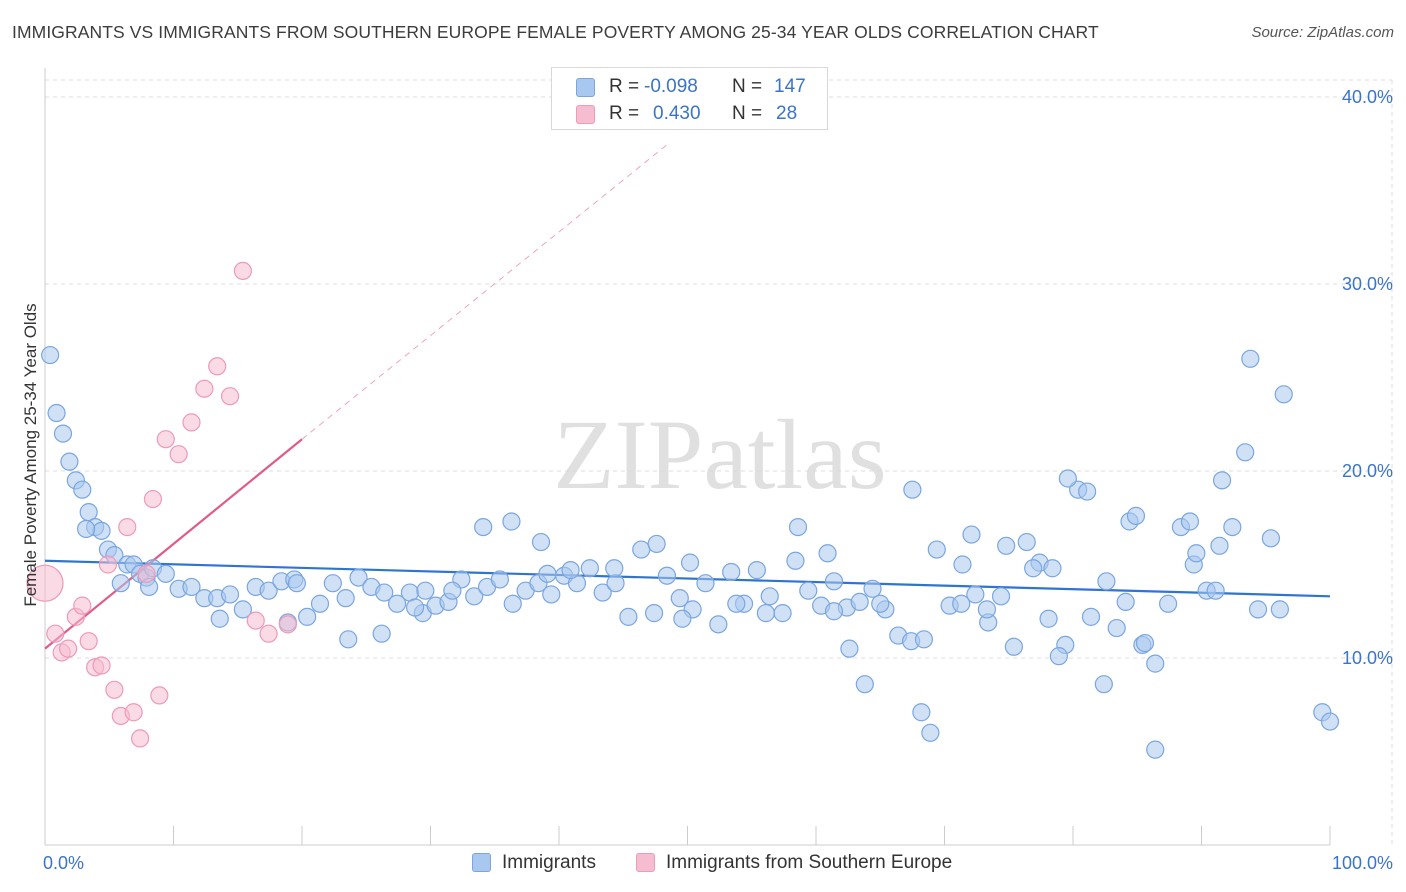 The height and width of the screenshot is (892, 1406). Describe the element at coordinates (1367, 658) in the screenshot. I see `y-tick-label: 10.0%` at that location.